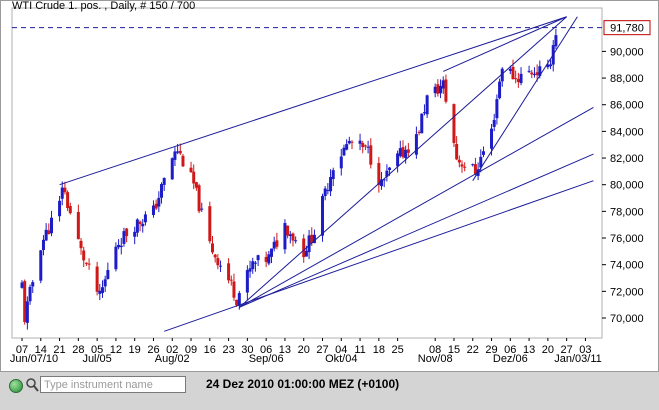 The image size is (659, 410). I want to click on x-month-label: Jun/07/10, so click(34, 359).